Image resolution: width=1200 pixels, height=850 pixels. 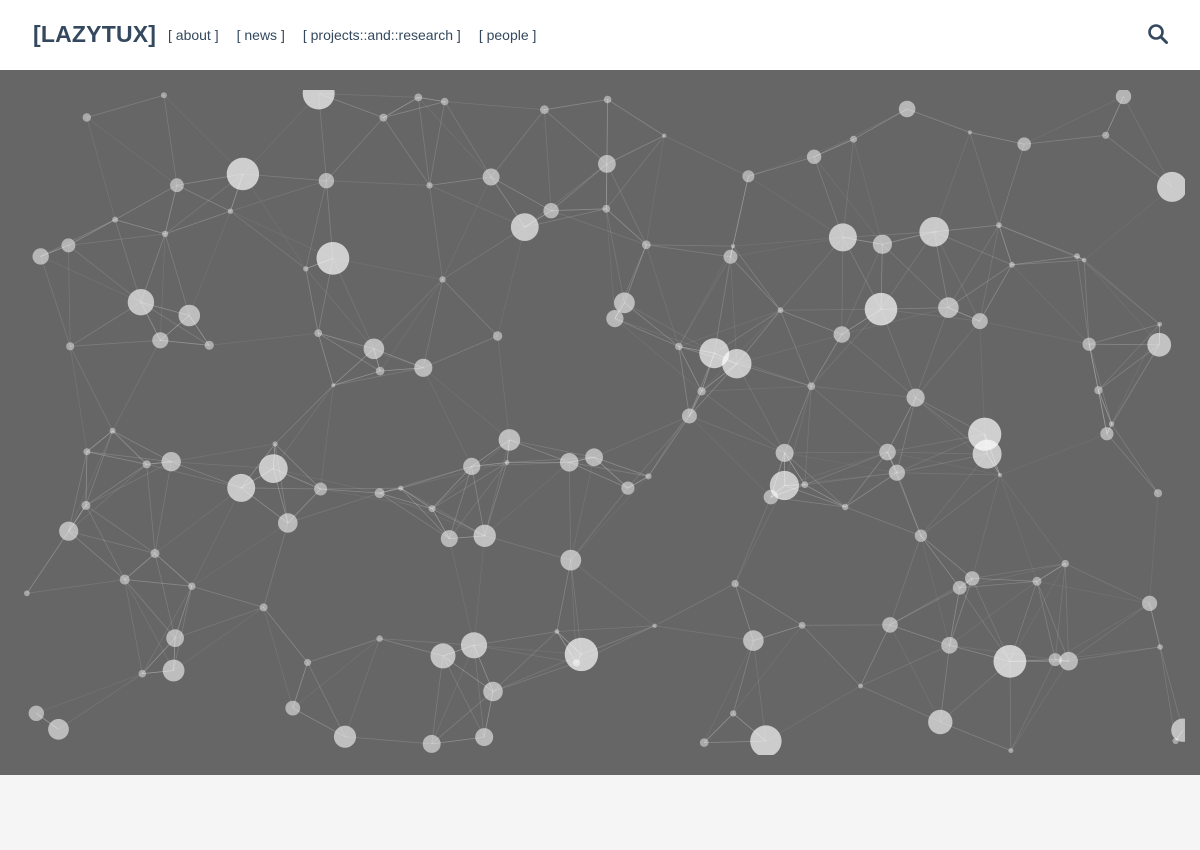 I want to click on nav-item-about: [ about ], so click(x=193, y=35).